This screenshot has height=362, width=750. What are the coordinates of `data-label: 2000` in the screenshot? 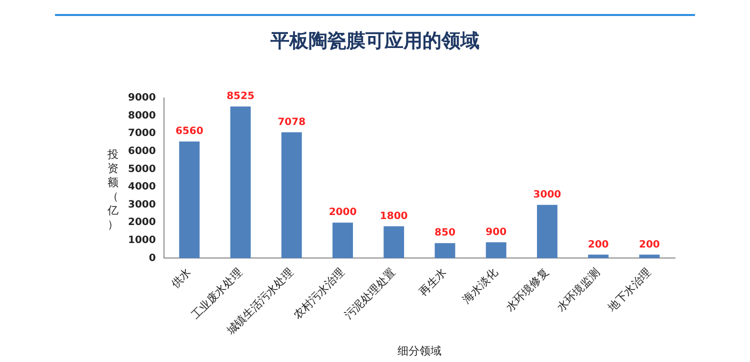 It's located at (342, 212).